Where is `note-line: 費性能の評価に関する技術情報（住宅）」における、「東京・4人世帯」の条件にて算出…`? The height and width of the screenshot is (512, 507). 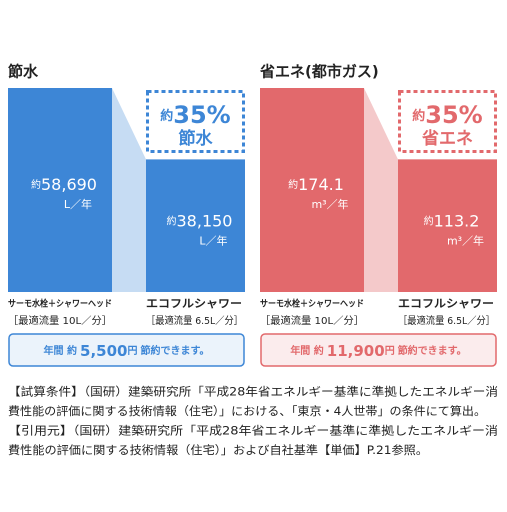
note-line: 費性能の評価に関する技術情報（住宅）」における、「東京・4人世帯」の条件にて算出… is located at coordinates (247, 411).